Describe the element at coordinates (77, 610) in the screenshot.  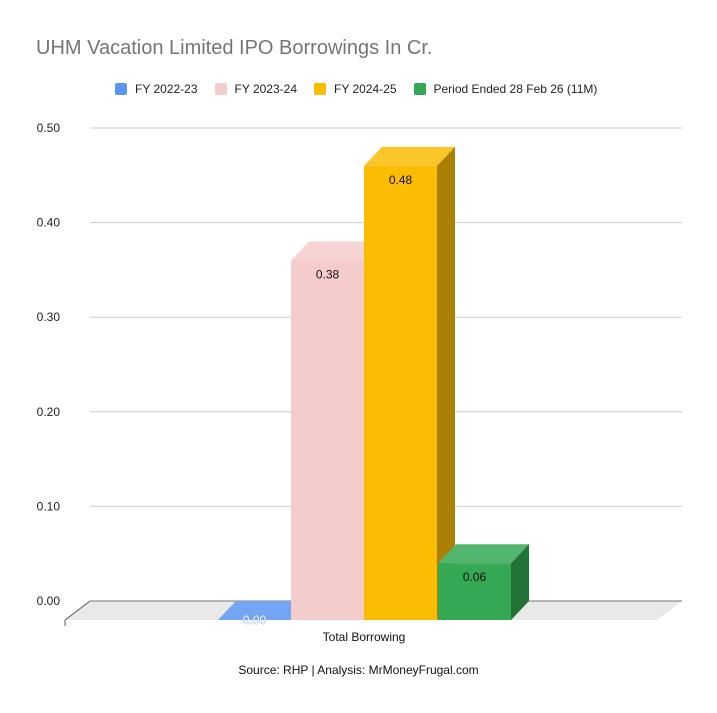
I see `axis-line-depth` at that location.